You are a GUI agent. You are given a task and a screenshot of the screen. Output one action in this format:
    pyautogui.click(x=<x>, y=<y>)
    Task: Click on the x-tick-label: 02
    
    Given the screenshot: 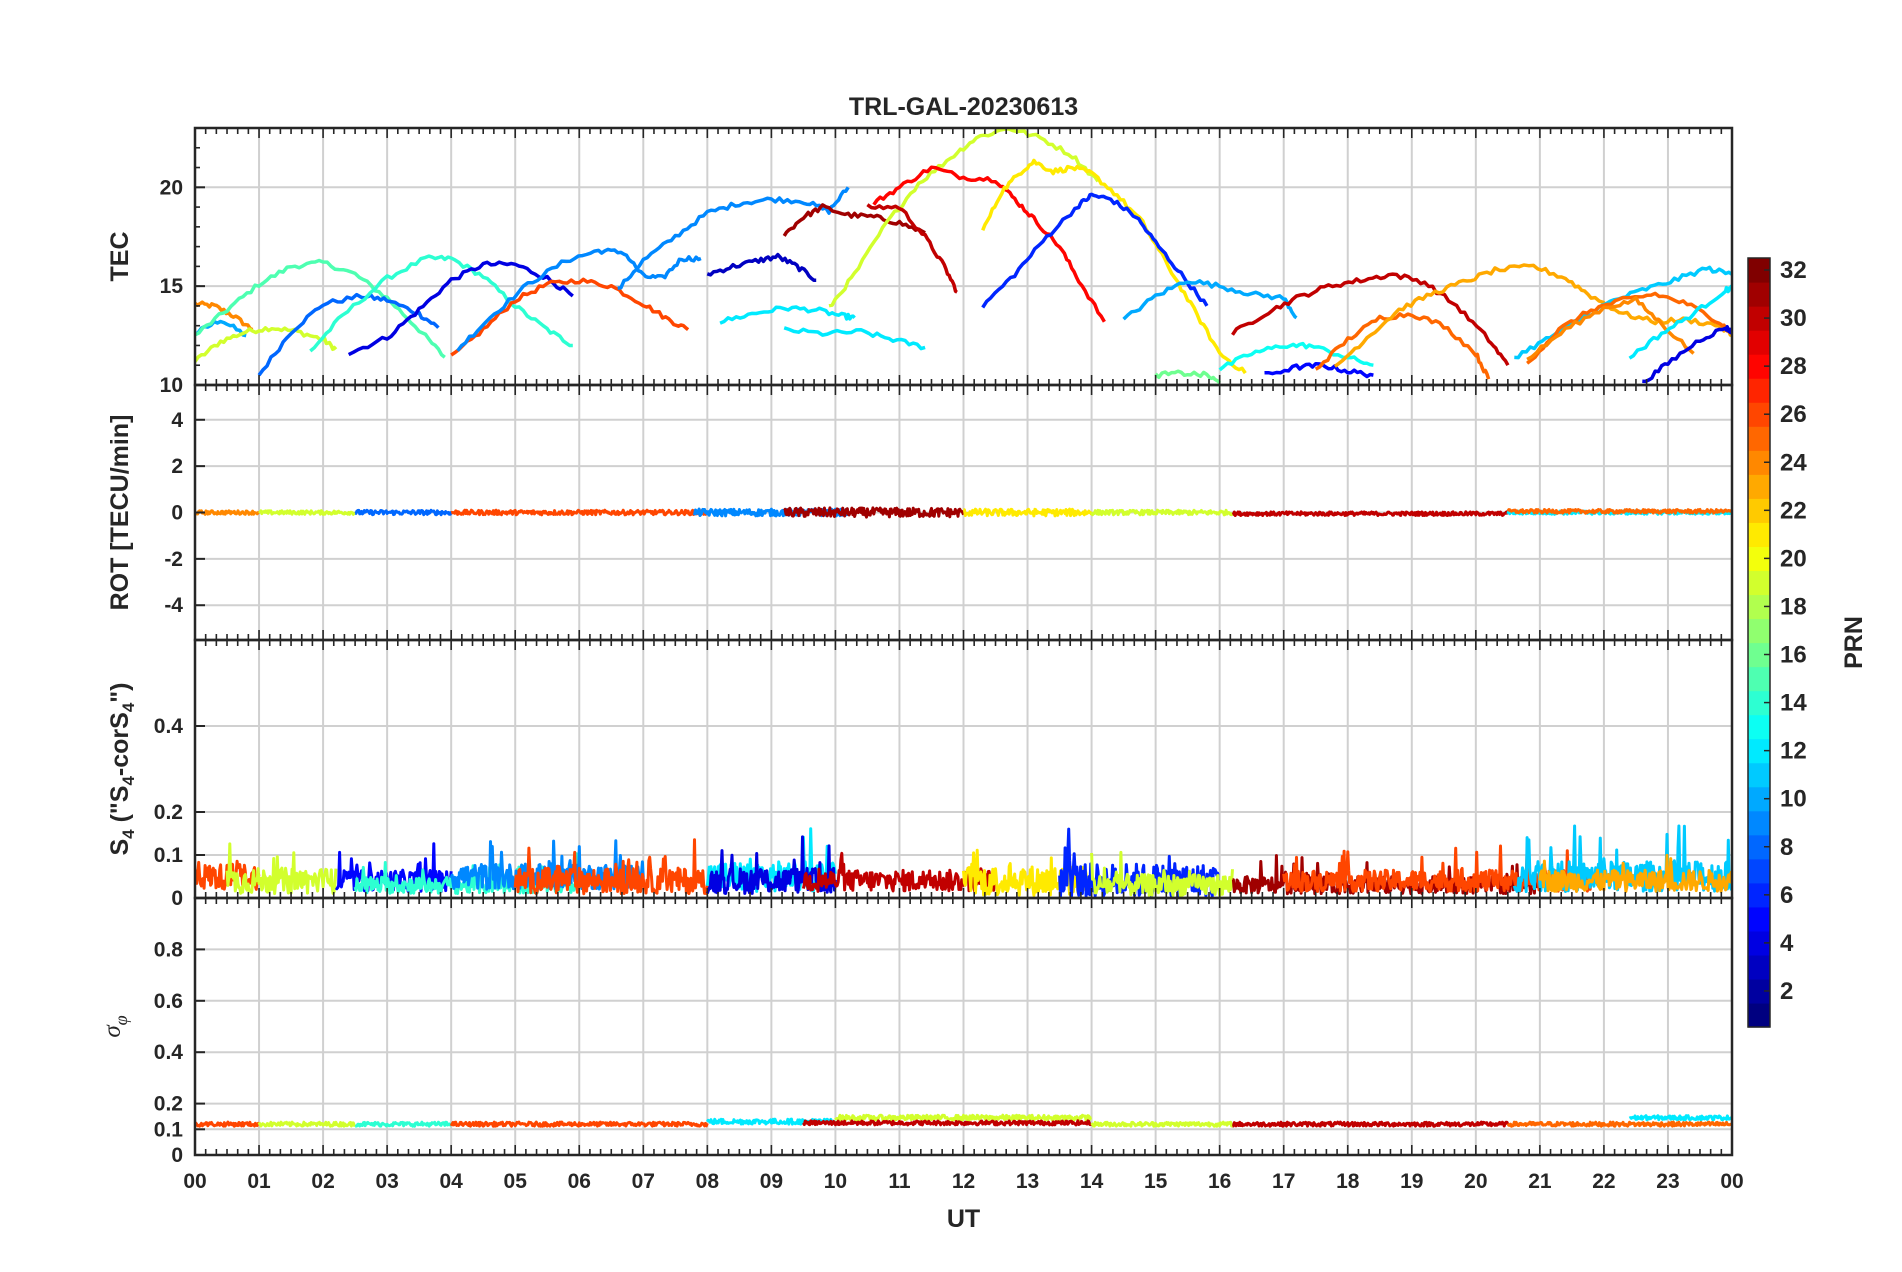 What is the action you would take?
    pyautogui.click(x=322, y=1181)
    